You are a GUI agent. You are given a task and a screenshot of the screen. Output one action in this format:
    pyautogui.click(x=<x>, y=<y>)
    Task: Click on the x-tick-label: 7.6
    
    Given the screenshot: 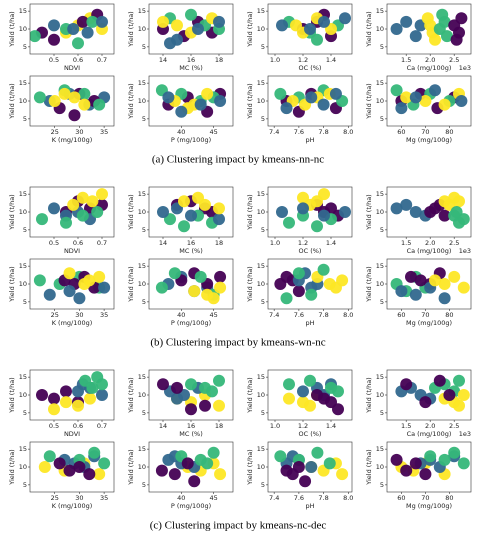 What is the action you would take?
    pyautogui.click(x=299, y=132)
    